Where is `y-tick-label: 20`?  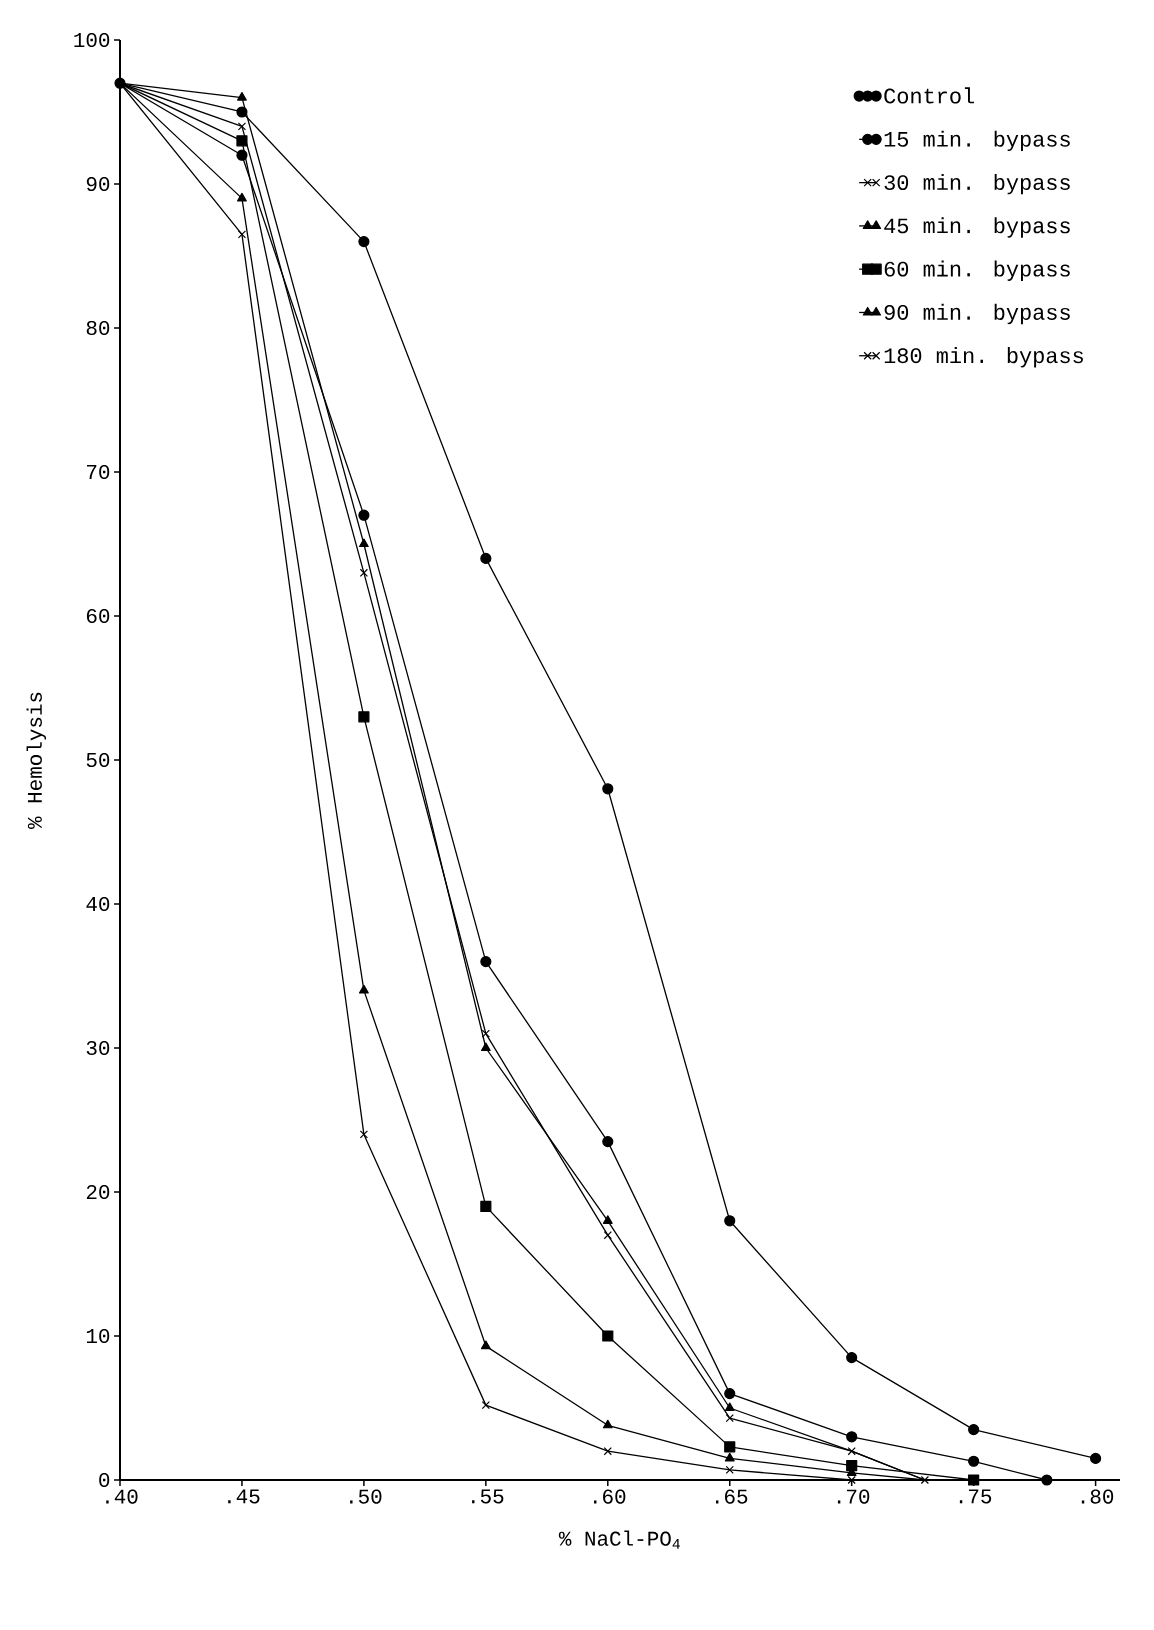
y-tick-label: 20 is located at coordinates (98, 1192).